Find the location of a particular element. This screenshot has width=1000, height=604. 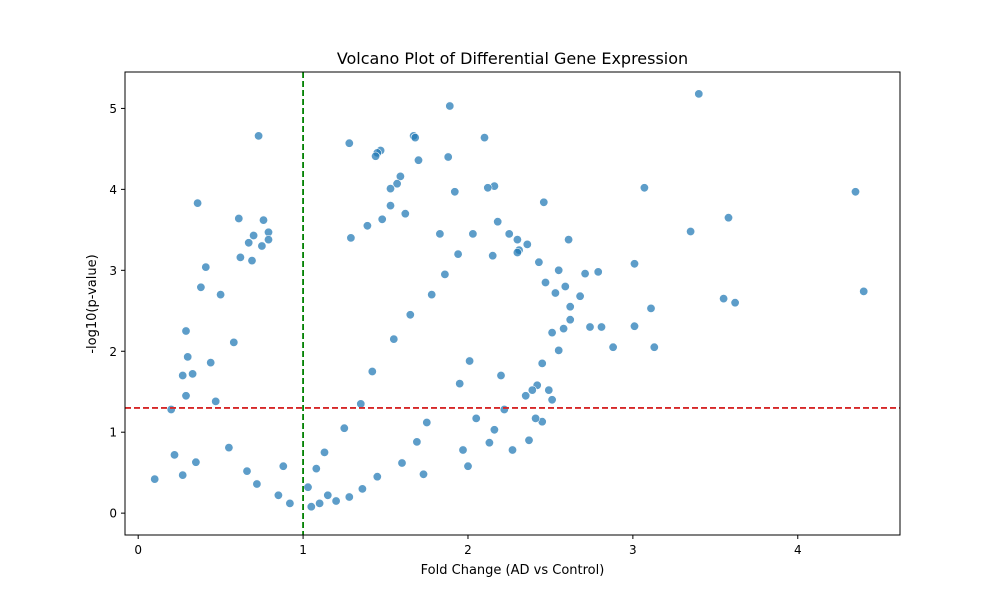

y-tick-label: 4 is located at coordinates (113, 190).